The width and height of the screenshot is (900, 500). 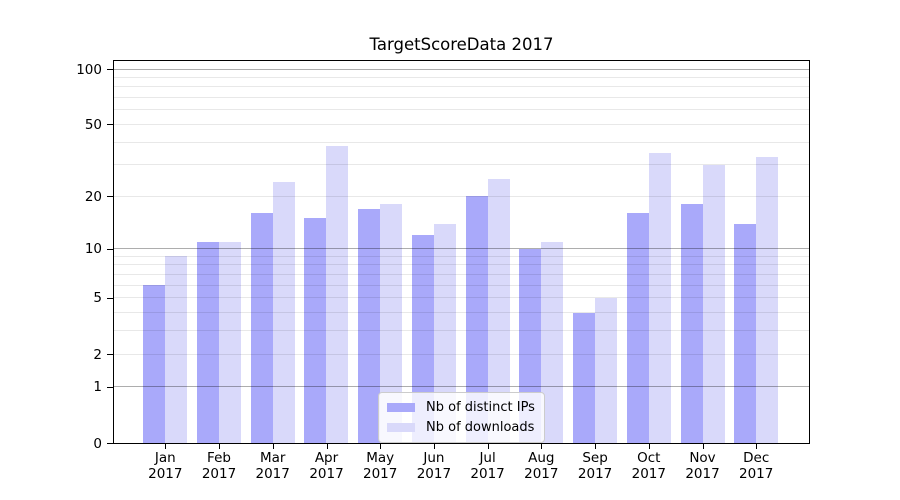 I want to click on x-tick-label-aug: Aug 2017, so click(x=541, y=466).